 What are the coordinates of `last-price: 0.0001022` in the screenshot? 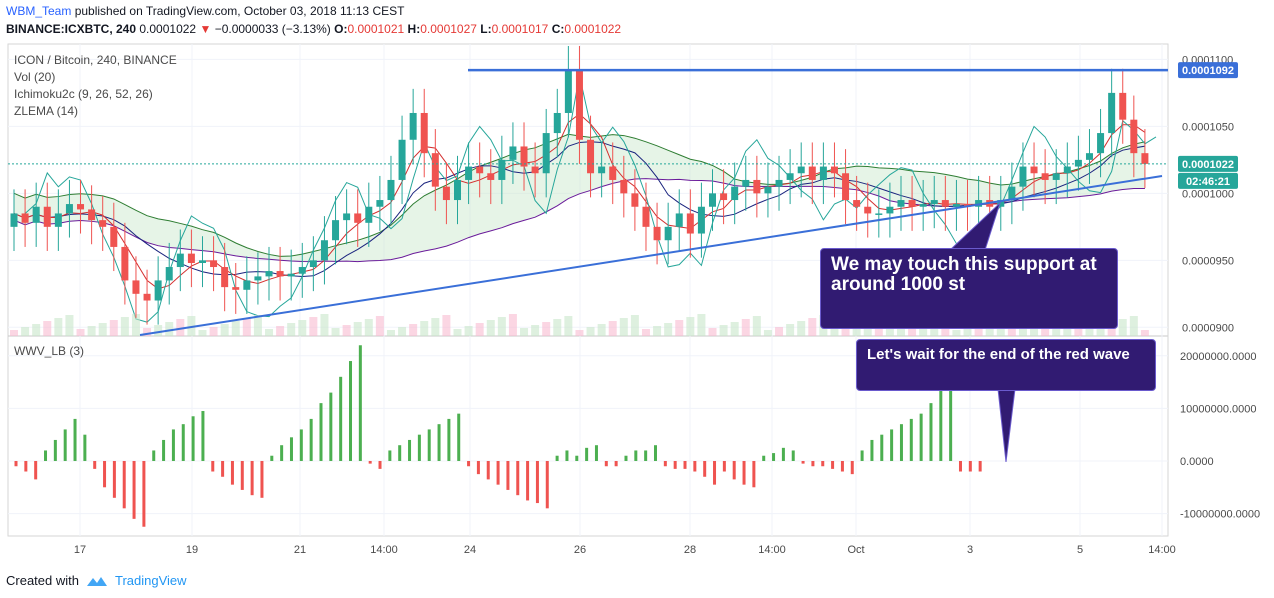 It's located at (168, 29).